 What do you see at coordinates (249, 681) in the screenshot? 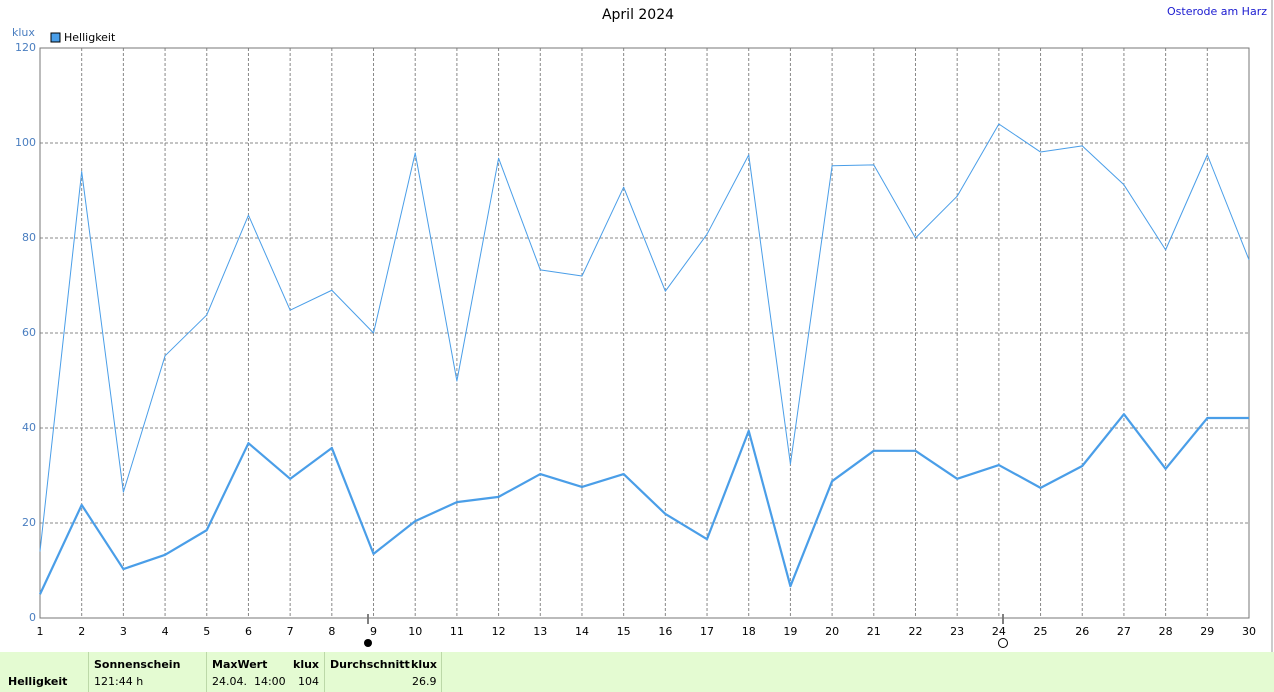
I see `value: 24.04. 14:00` at bounding box center [249, 681].